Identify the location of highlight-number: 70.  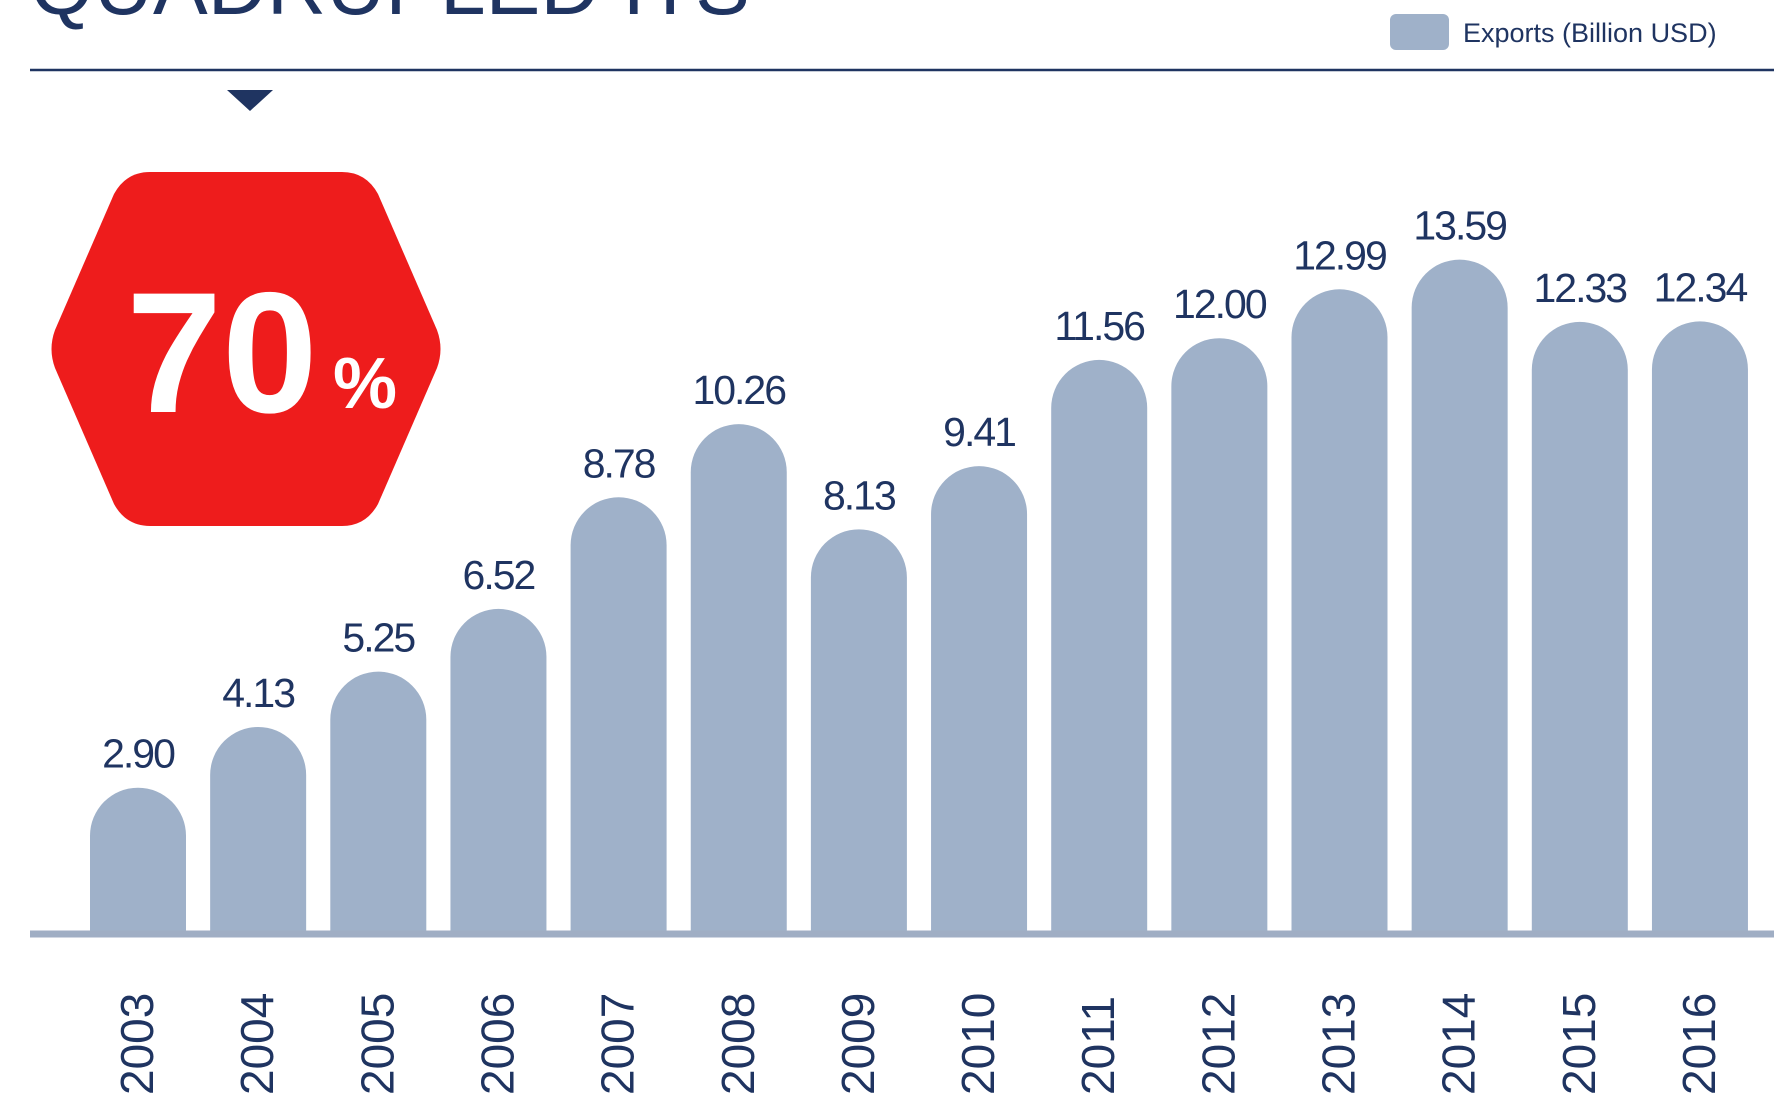
(221, 353).